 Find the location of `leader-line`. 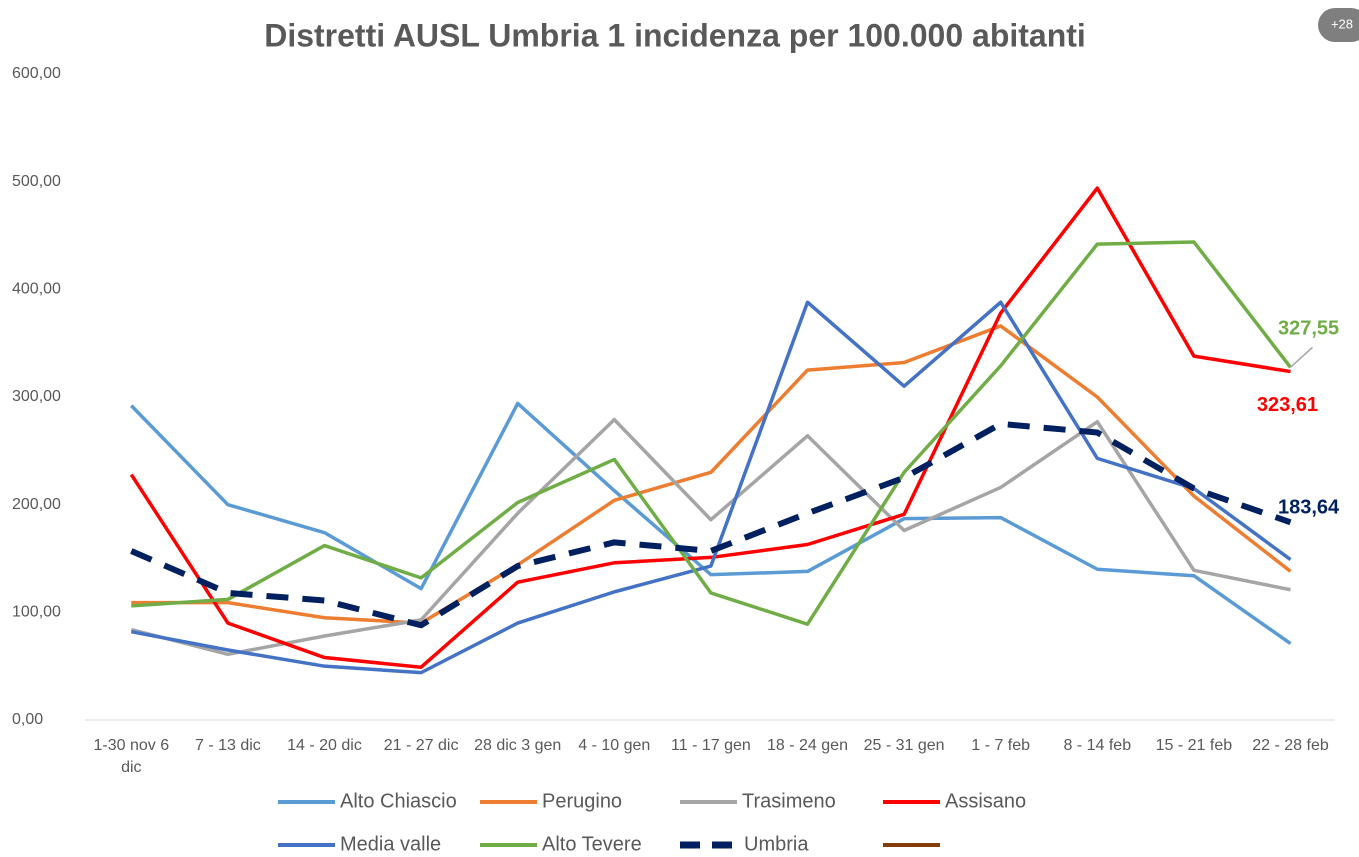

leader-line is located at coordinates (1301, 357).